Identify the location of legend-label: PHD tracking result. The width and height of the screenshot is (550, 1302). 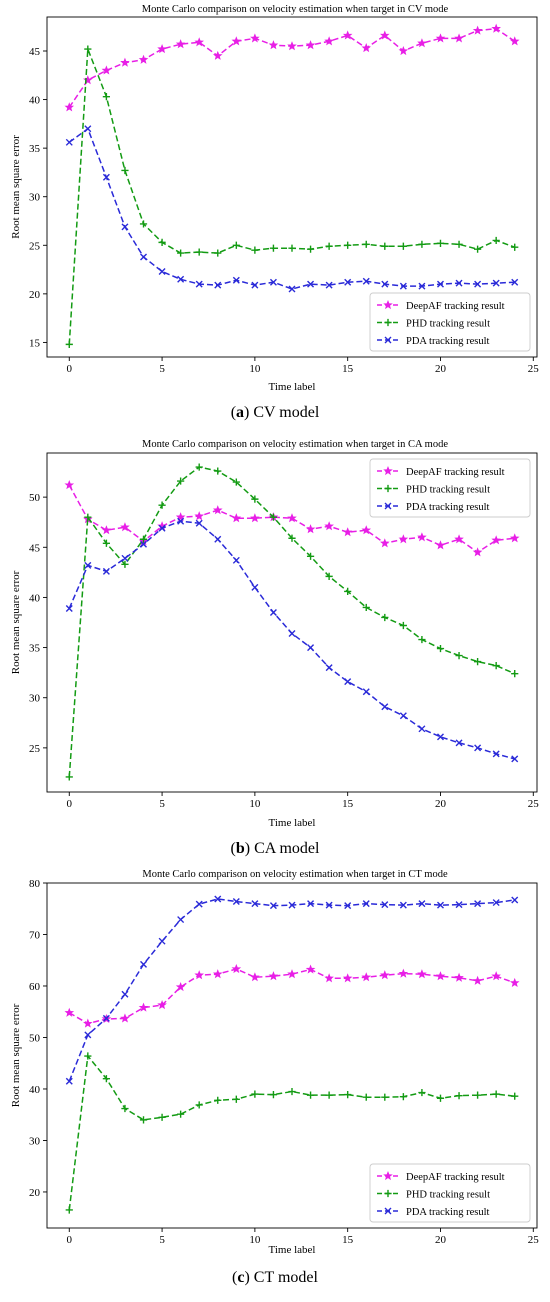
(448, 324).